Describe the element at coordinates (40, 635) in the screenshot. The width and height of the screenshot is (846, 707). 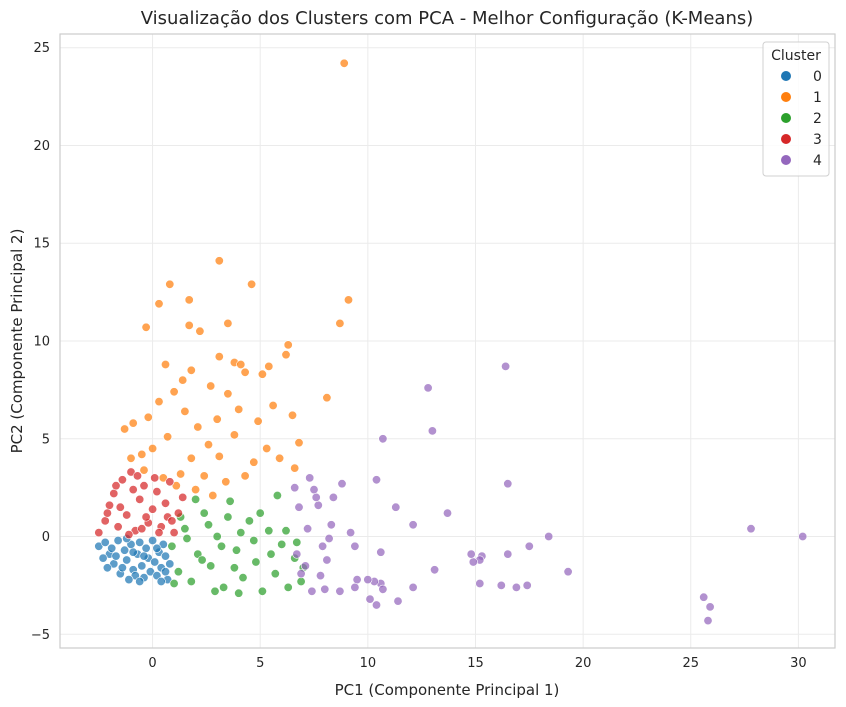
I see `y-tick-label: −5` at that location.